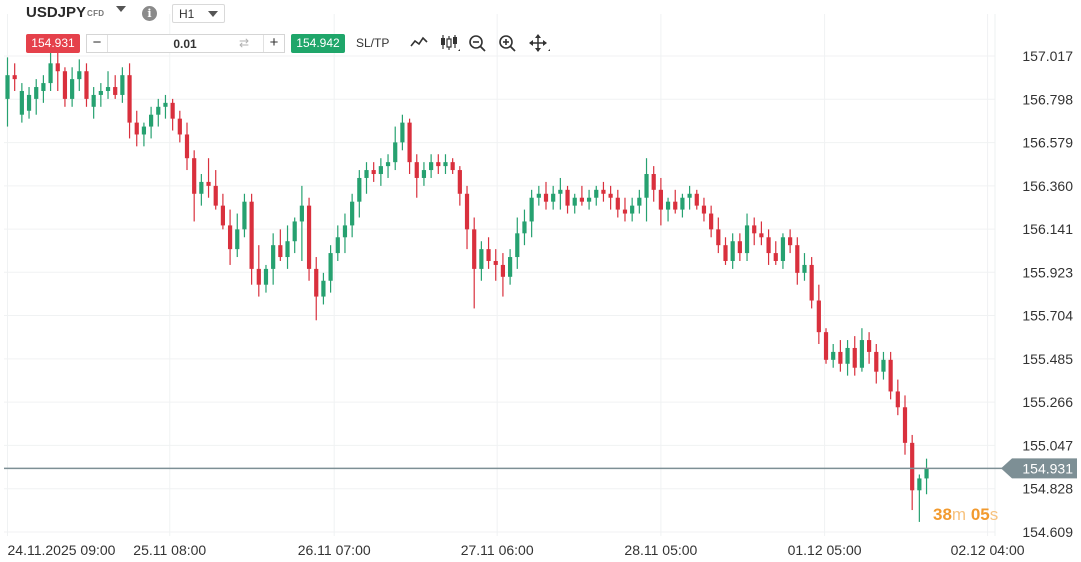 This screenshot has width=1081, height=562. I want to click on current-price-tag, so click(1039, 468).